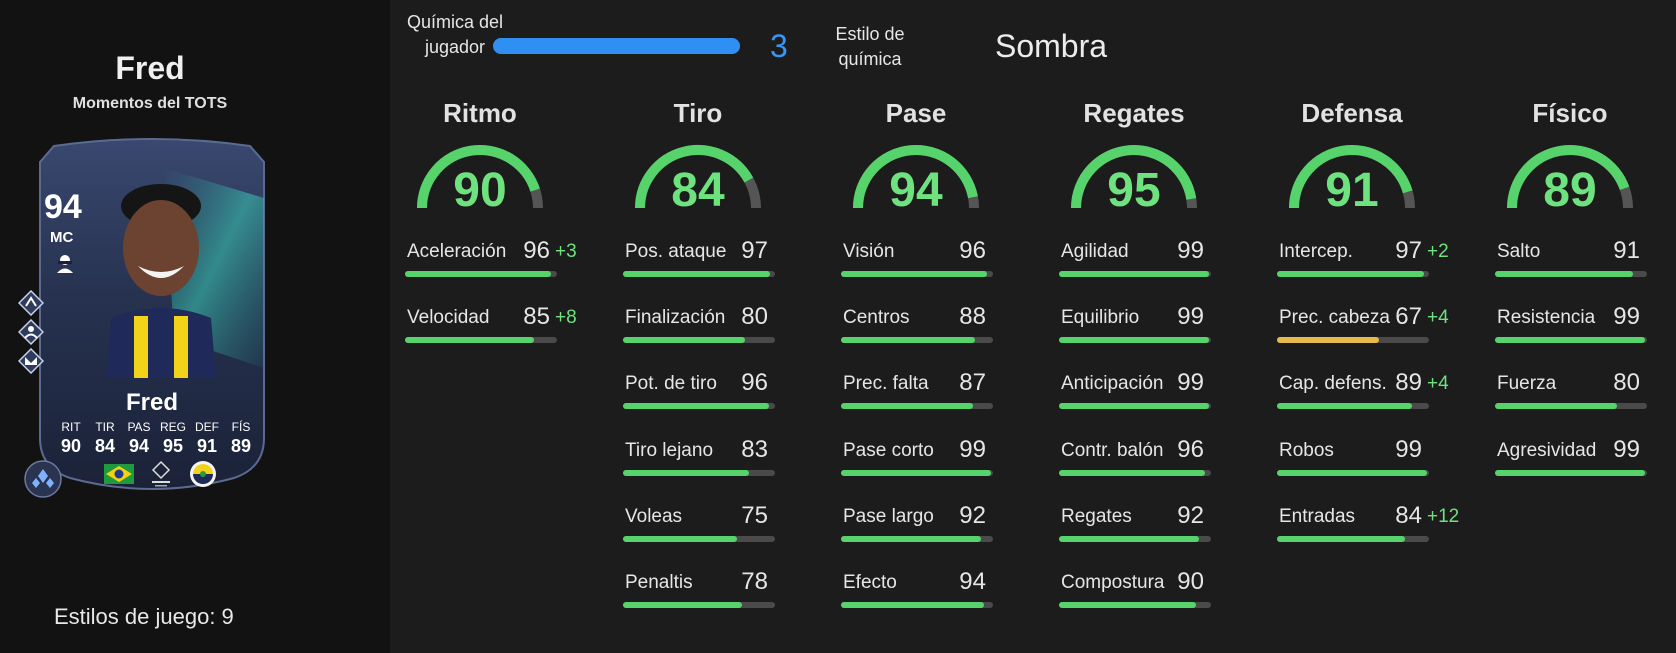 This screenshot has width=1676, height=653. What do you see at coordinates (675, 317) in the screenshot?
I see `attribute-name: Finalización` at bounding box center [675, 317].